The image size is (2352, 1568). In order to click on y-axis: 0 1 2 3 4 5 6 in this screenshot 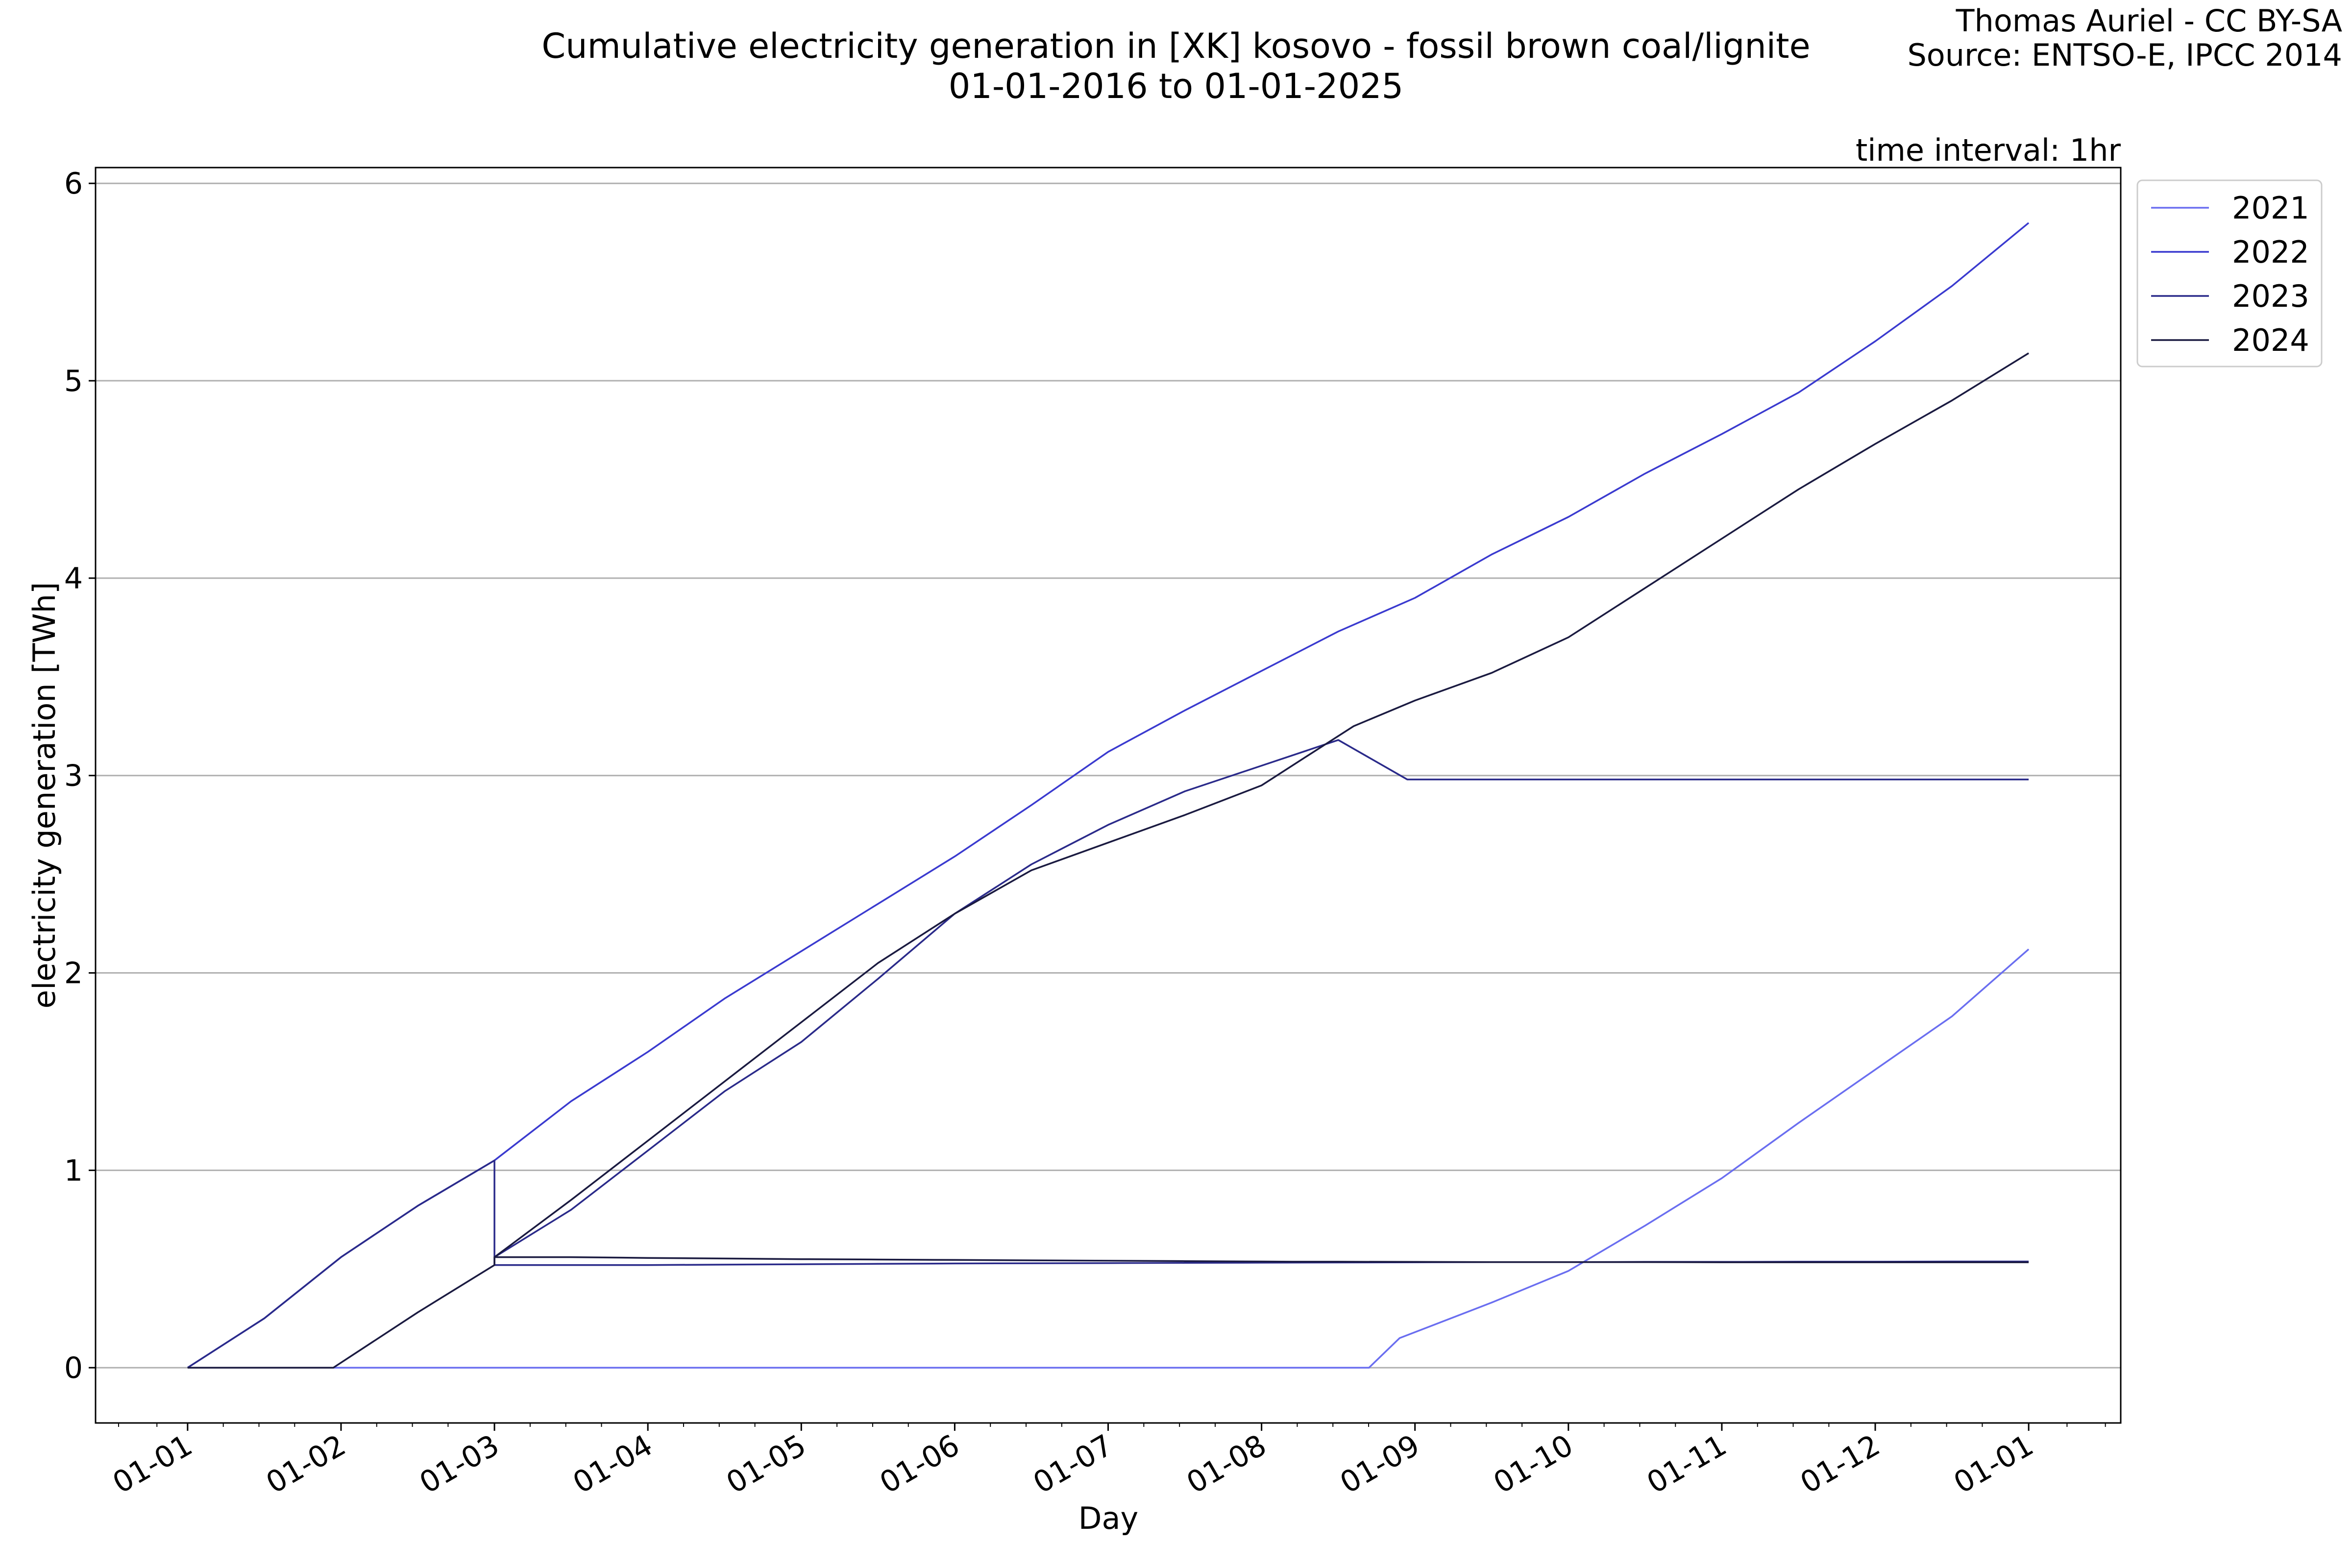, I will do `click(80, 776)`.